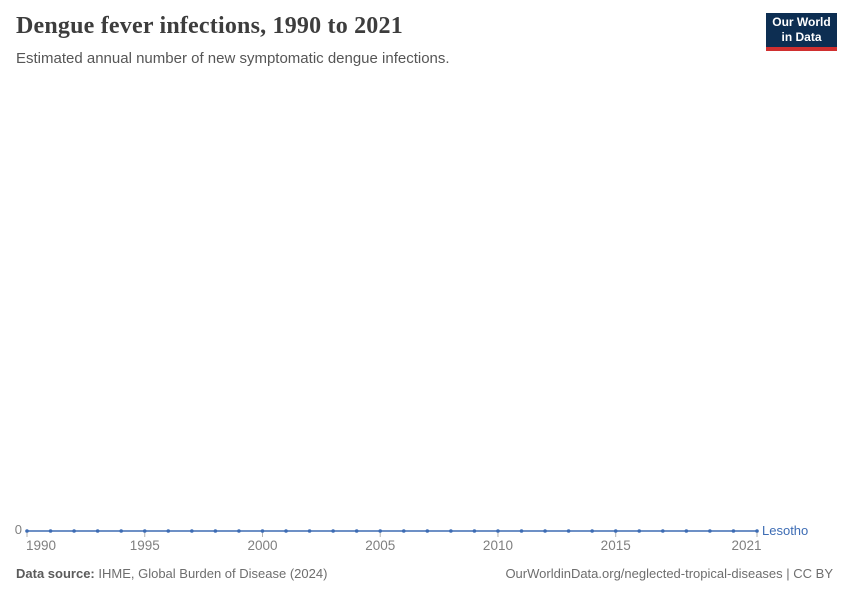 This screenshot has height=600, width=850. Describe the element at coordinates (746, 545) in the screenshot. I see `x-axis-tick-label: 2021` at that location.